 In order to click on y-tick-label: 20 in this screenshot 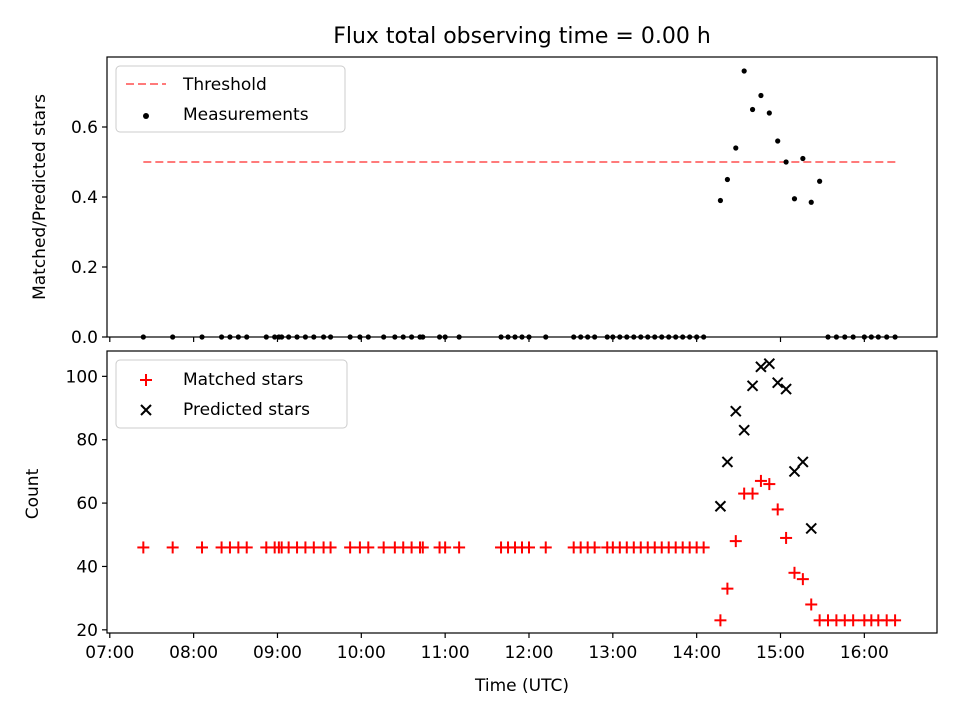, I will do `click(87, 631)`.